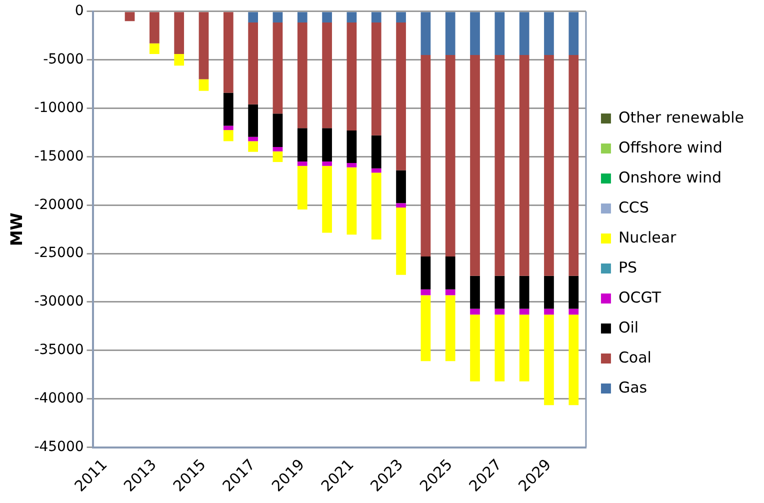 The image size is (764, 503). I want to click on y-tick-label: -25000, so click(59, 253).